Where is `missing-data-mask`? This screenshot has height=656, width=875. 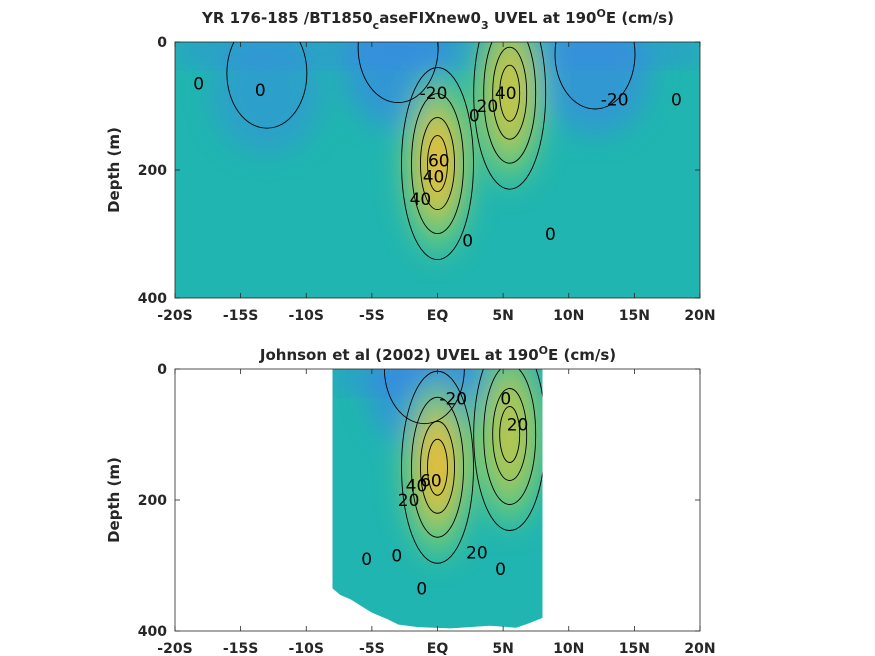
missing-data-mask is located at coordinates (437, 609).